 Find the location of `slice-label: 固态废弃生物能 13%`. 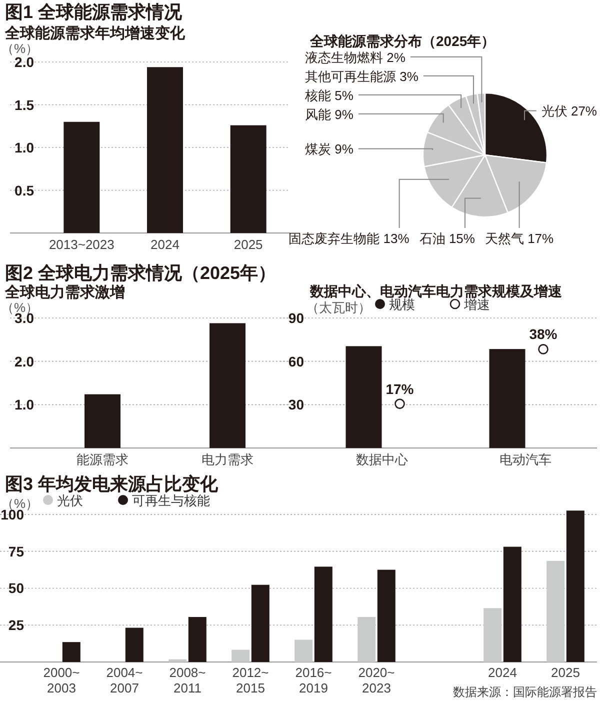

slice-label: 固态废弃生物能 13% is located at coordinates (349, 238).